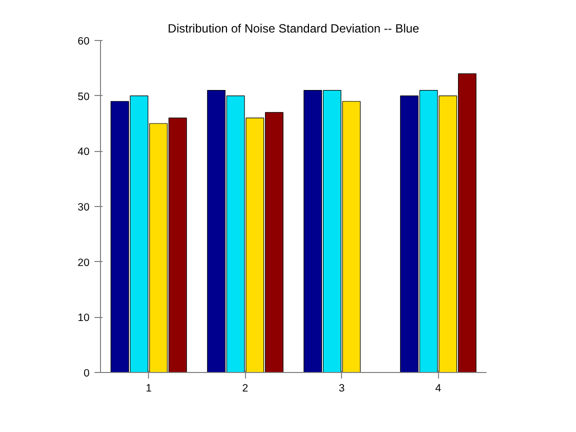 This screenshot has width=576, height=432. I want to click on chart-title: Distribution of Noise Standard Deviation -- Blue, so click(294, 29).